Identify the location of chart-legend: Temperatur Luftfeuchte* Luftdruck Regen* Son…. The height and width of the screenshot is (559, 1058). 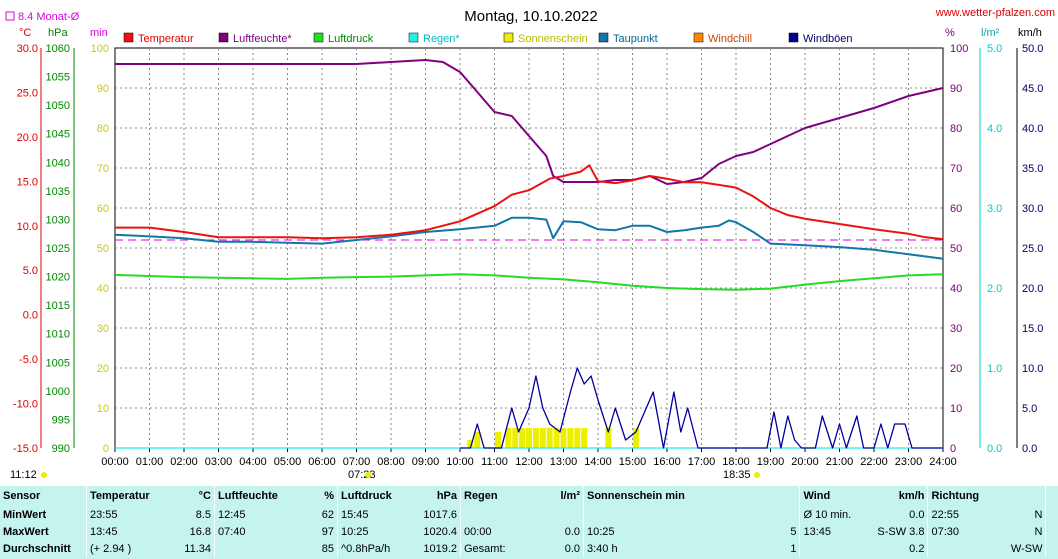
(488, 38).